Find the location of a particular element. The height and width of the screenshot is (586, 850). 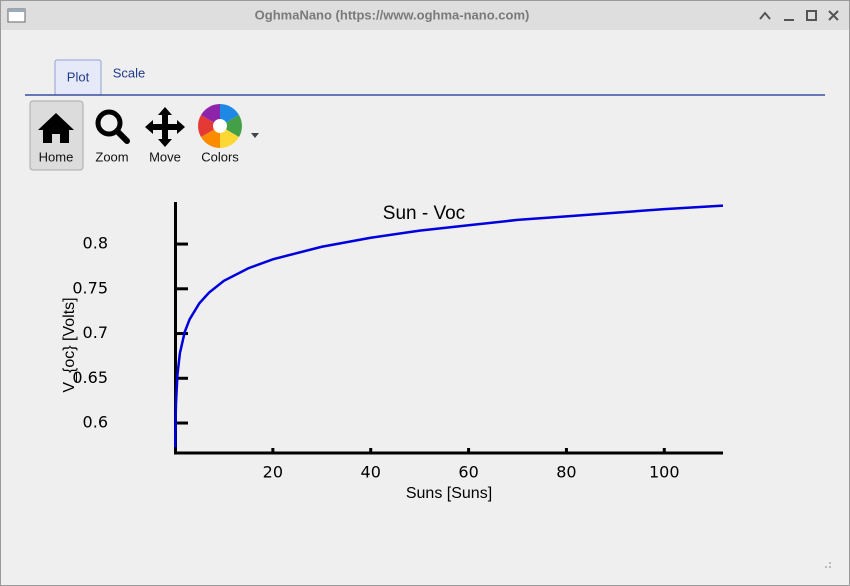

toolbar-label: Zoom is located at coordinates (111, 156).